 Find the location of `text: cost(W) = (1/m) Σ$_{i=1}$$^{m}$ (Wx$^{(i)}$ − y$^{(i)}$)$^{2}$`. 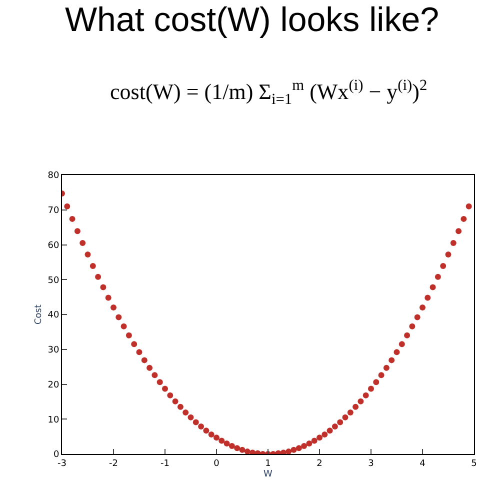

text: cost(W) = (1/m) Σ$_{i=1}$$^{m}$ (Wx$^{(i)}$ − y$^{(i)}$)$^{2}$ is located at coordinates (269, 92).